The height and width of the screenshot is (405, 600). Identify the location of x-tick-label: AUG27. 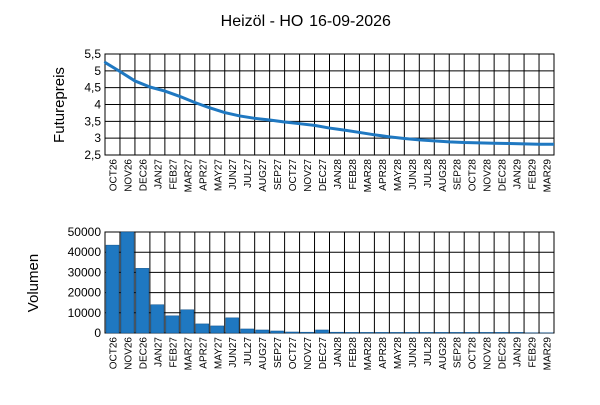
(263, 175).